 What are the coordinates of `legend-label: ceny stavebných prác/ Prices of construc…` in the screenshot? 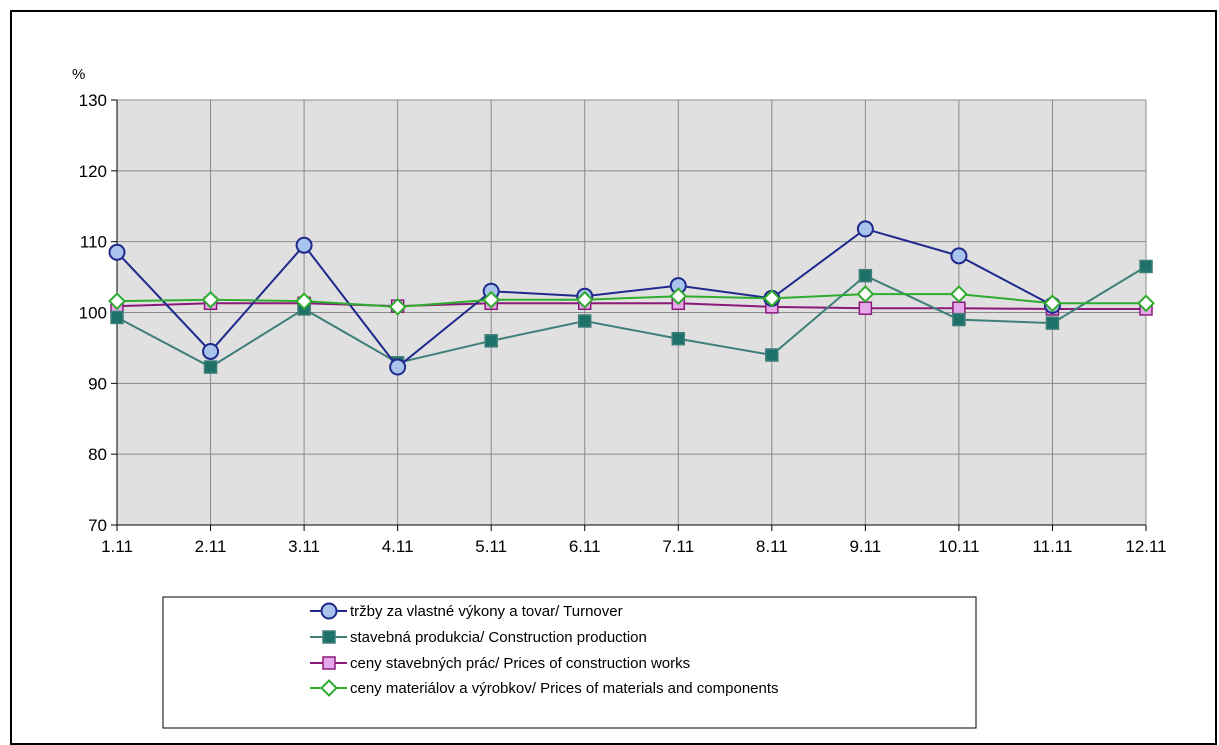 It's located at (520, 663).